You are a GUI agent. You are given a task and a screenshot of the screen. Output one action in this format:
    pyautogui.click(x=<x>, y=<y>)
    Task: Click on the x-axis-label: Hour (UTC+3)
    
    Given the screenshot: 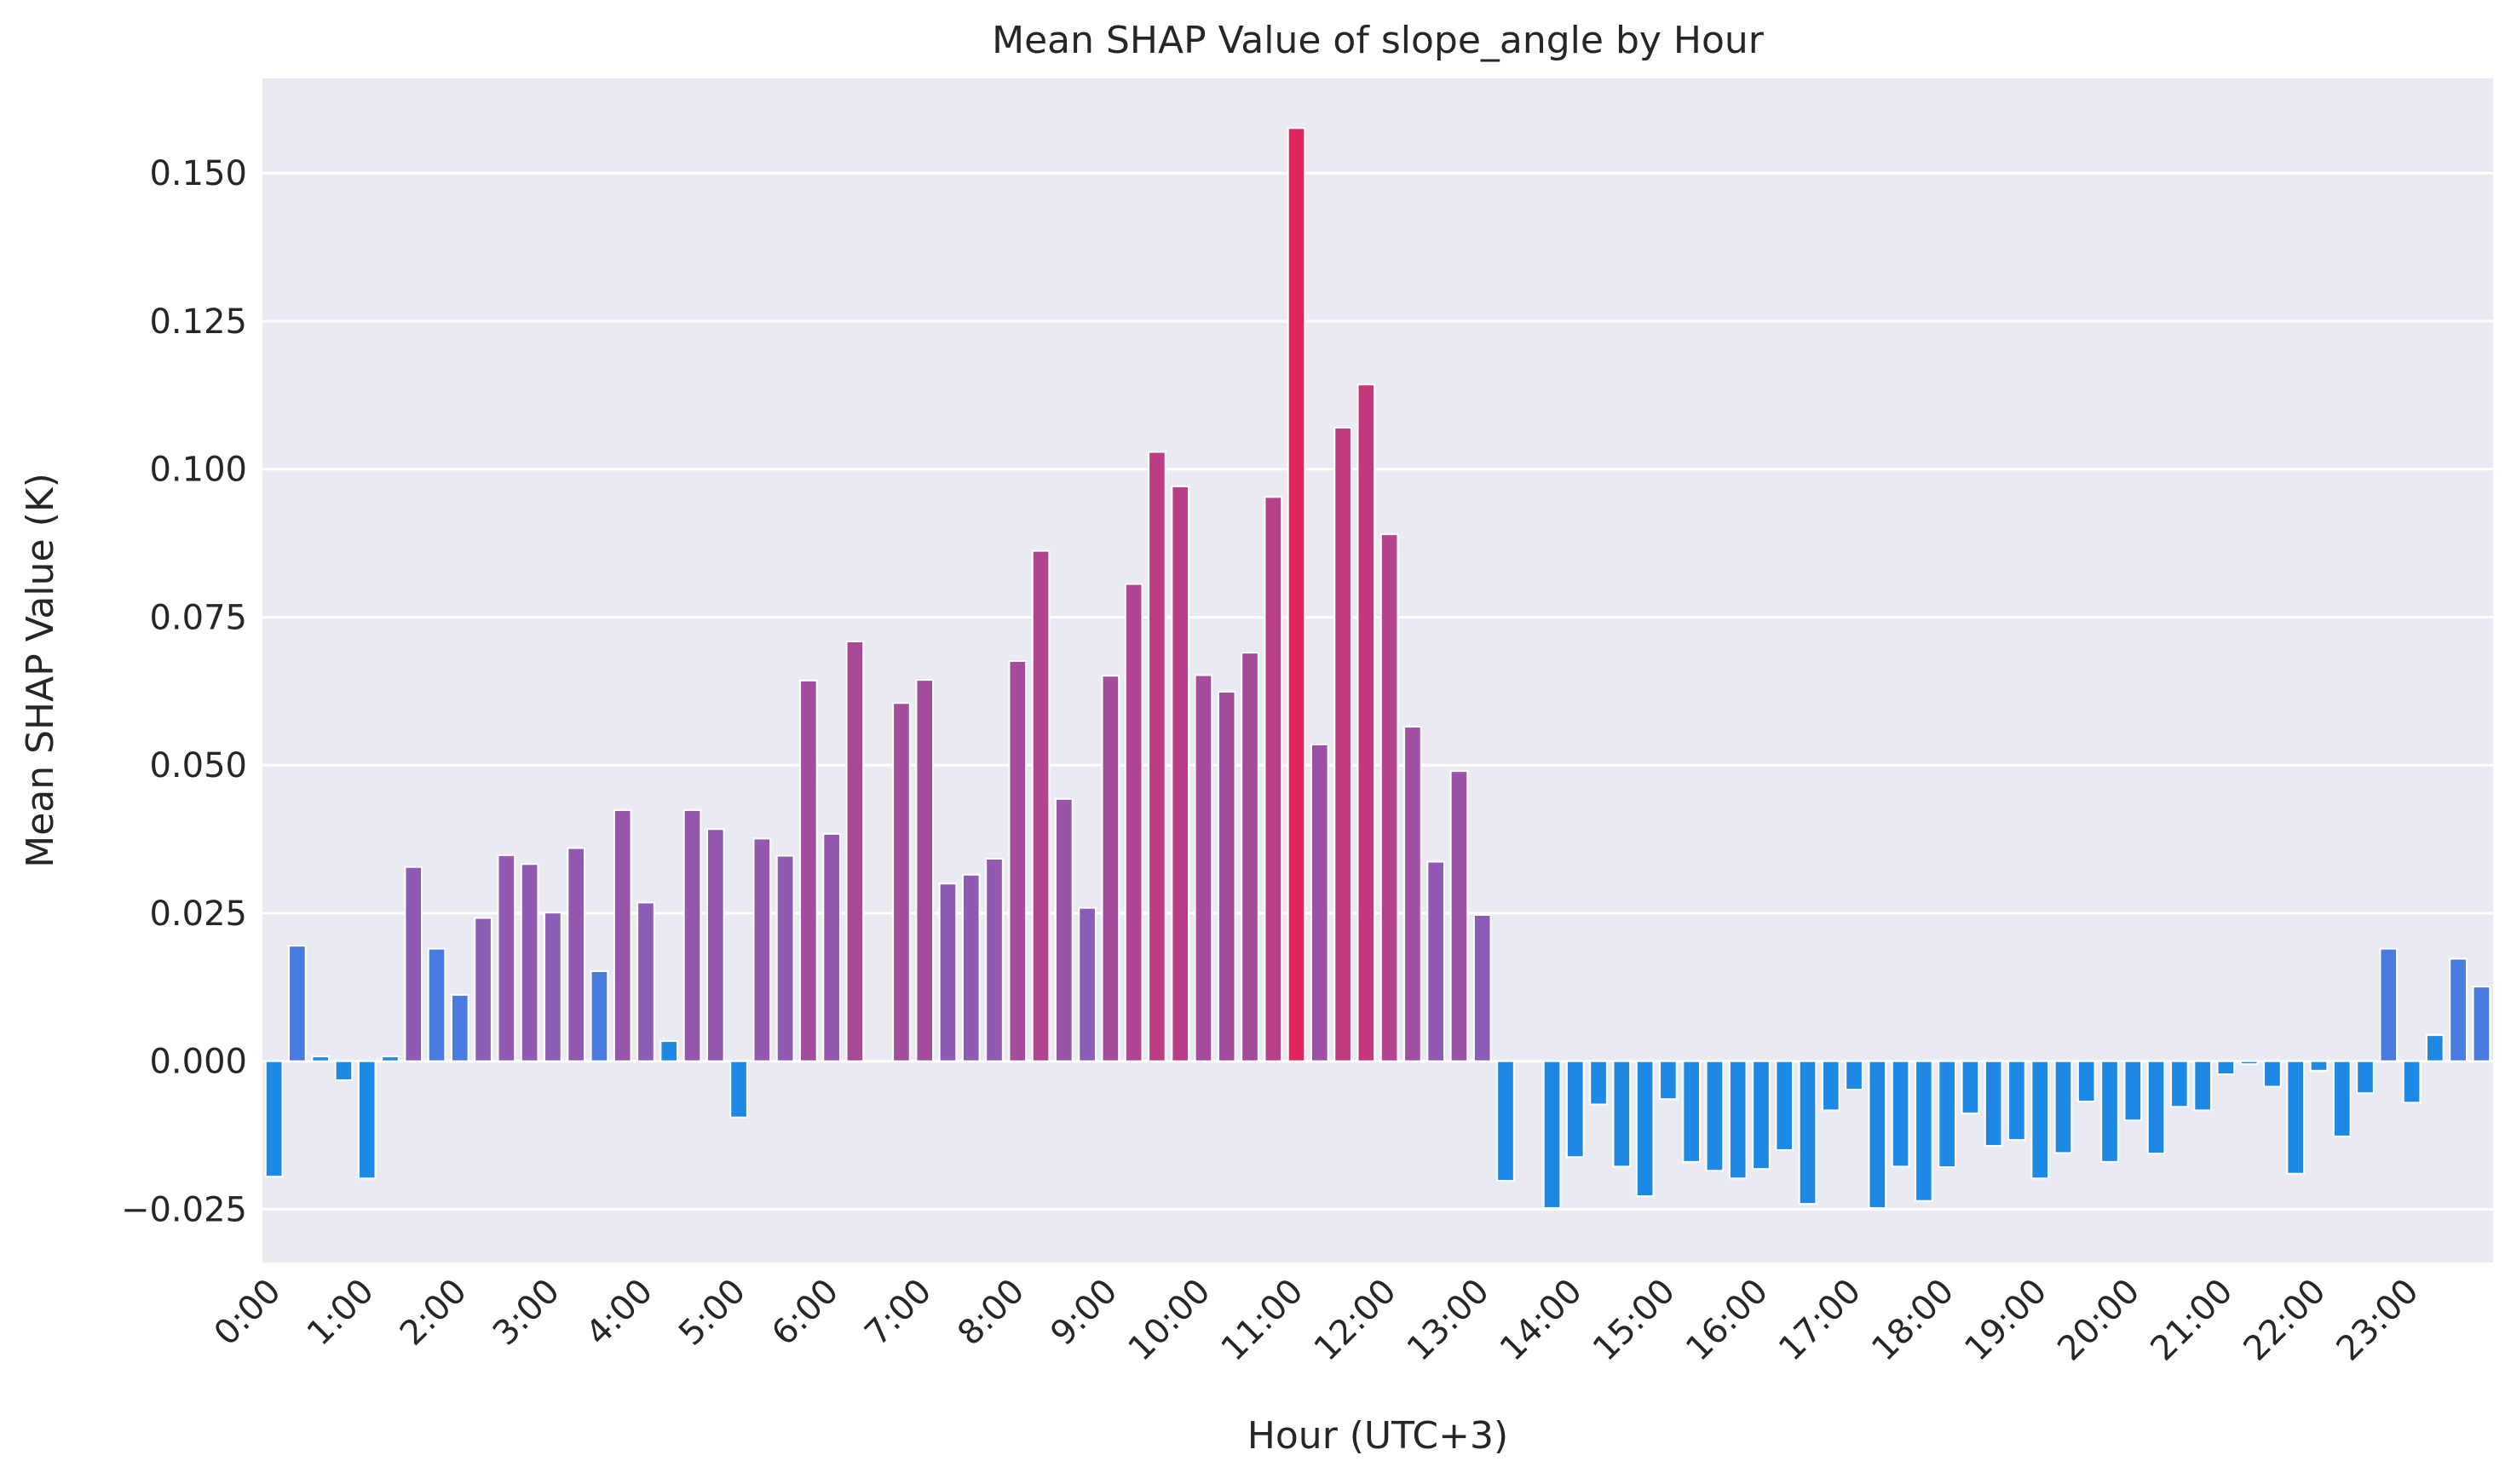 What is the action you would take?
    pyautogui.click(x=1377, y=1436)
    